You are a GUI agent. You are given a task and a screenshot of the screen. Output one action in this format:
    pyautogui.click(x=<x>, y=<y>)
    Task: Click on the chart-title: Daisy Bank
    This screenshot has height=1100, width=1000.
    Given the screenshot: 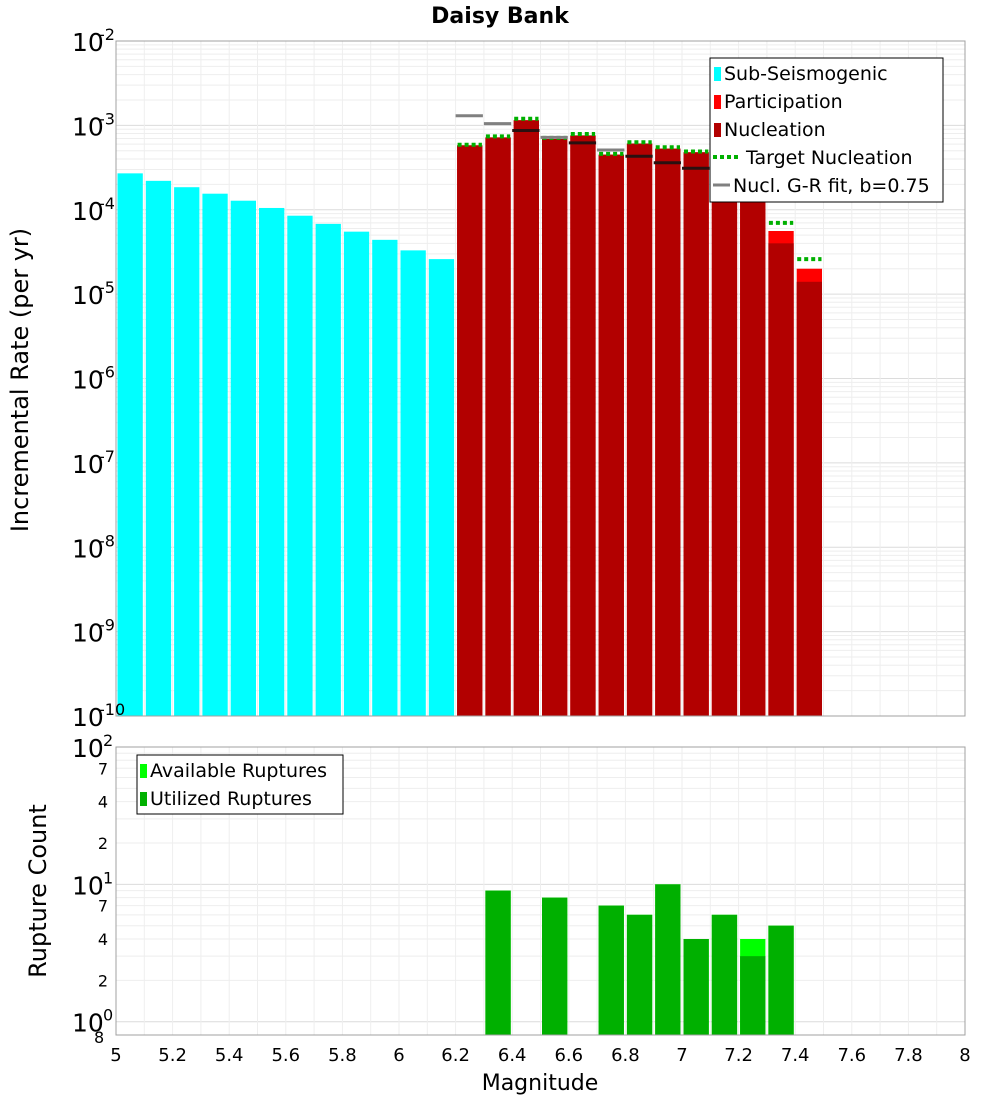 What is the action you would take?
    pyautogui.click(x=500, y=16)
    